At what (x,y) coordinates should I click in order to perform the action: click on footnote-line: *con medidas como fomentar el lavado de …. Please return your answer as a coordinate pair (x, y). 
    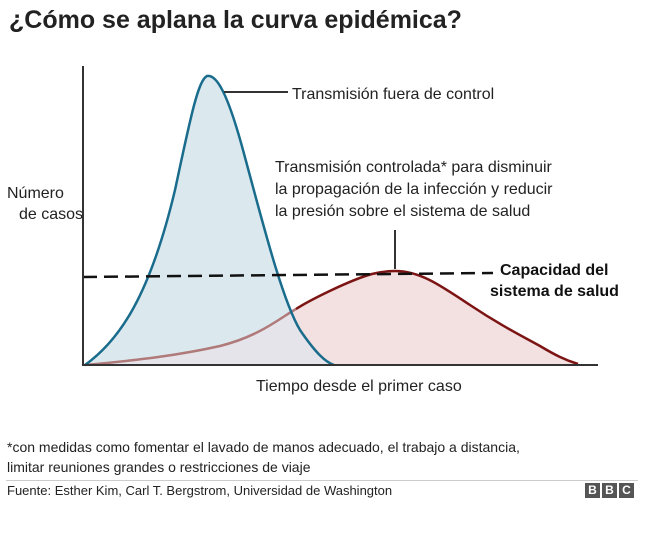
    Looking at the image, I should click on (263, 447).